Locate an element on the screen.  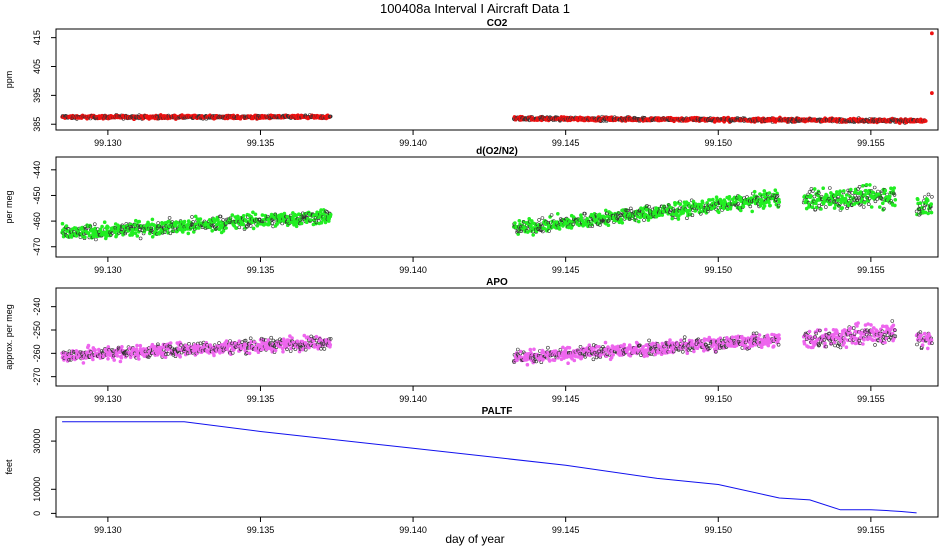
panel-title-o2n2: d(O2/N2) is located at coordinates (497, 151).